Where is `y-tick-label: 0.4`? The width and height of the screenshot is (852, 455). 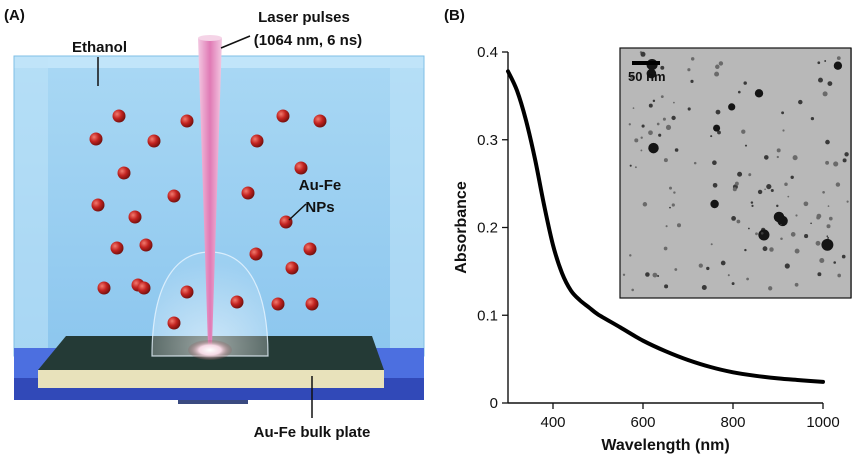 y-tick-label: 0.4 is located at coordinates (487, 52).